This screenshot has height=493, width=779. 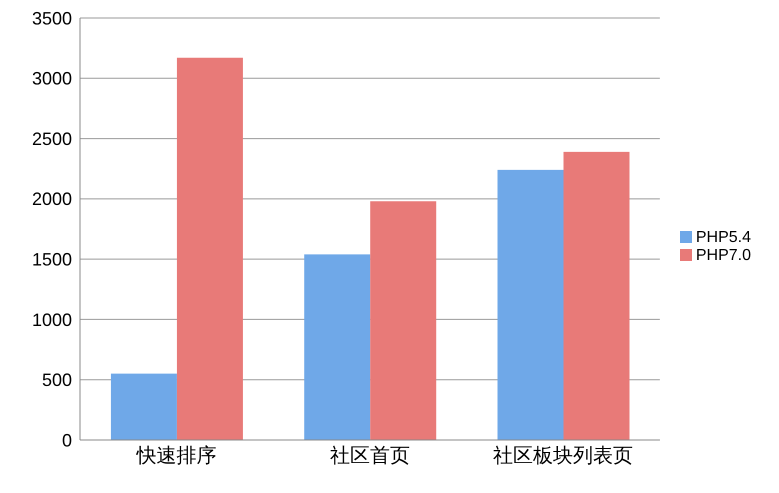 I want to click on y-tick-label: 3000, so click(x=52, y=78).